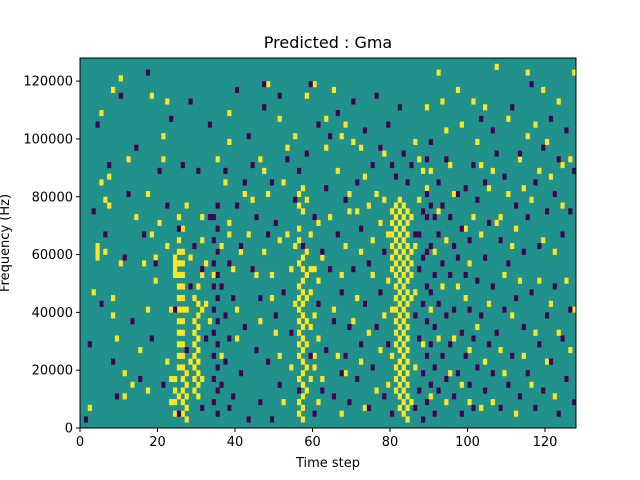 This screenshot has height=480, width=640. What do you see at coordinates (69, 429) in the screenshot?
I see `y-tick-label: 0` at bounding box center [69, 429].